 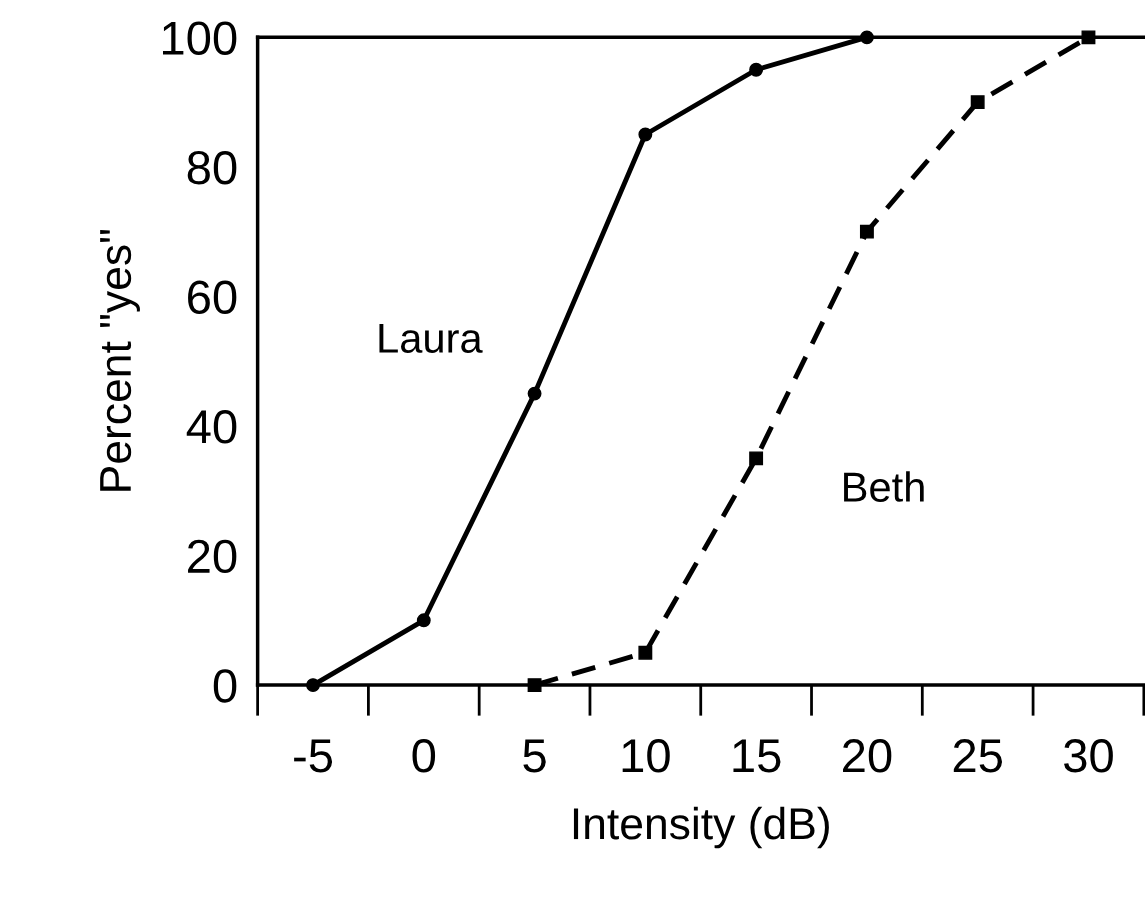 What do you see at coordinates (757, 756) in the screenshot?
I see `x-tick-label: 15` at bounding box center [757, 756].